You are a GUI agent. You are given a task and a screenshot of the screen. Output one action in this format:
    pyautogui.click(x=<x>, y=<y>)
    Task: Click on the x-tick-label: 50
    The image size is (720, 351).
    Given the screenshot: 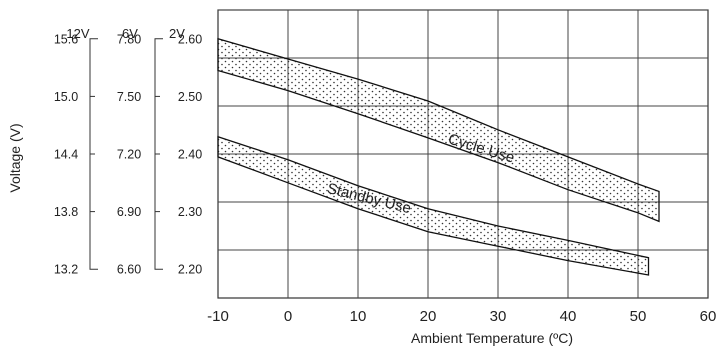 What is the action you would take?
    pyautogui.click(x=638, y=316)
    